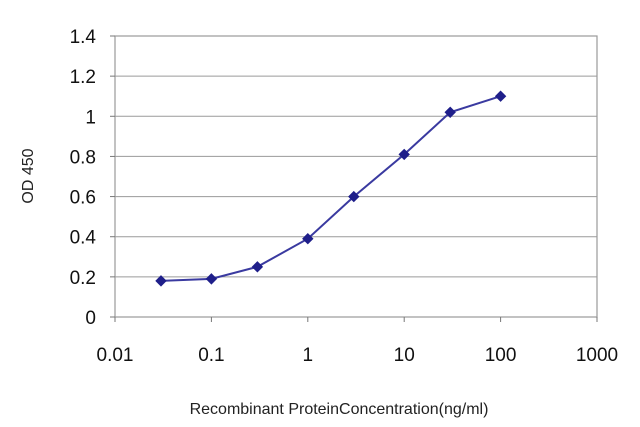 The width and height of the screenshot is (640, 427). Describe the element at coordinates (83, 238) in the screenshot. I see `y-tick-label: 0.4` at that location.